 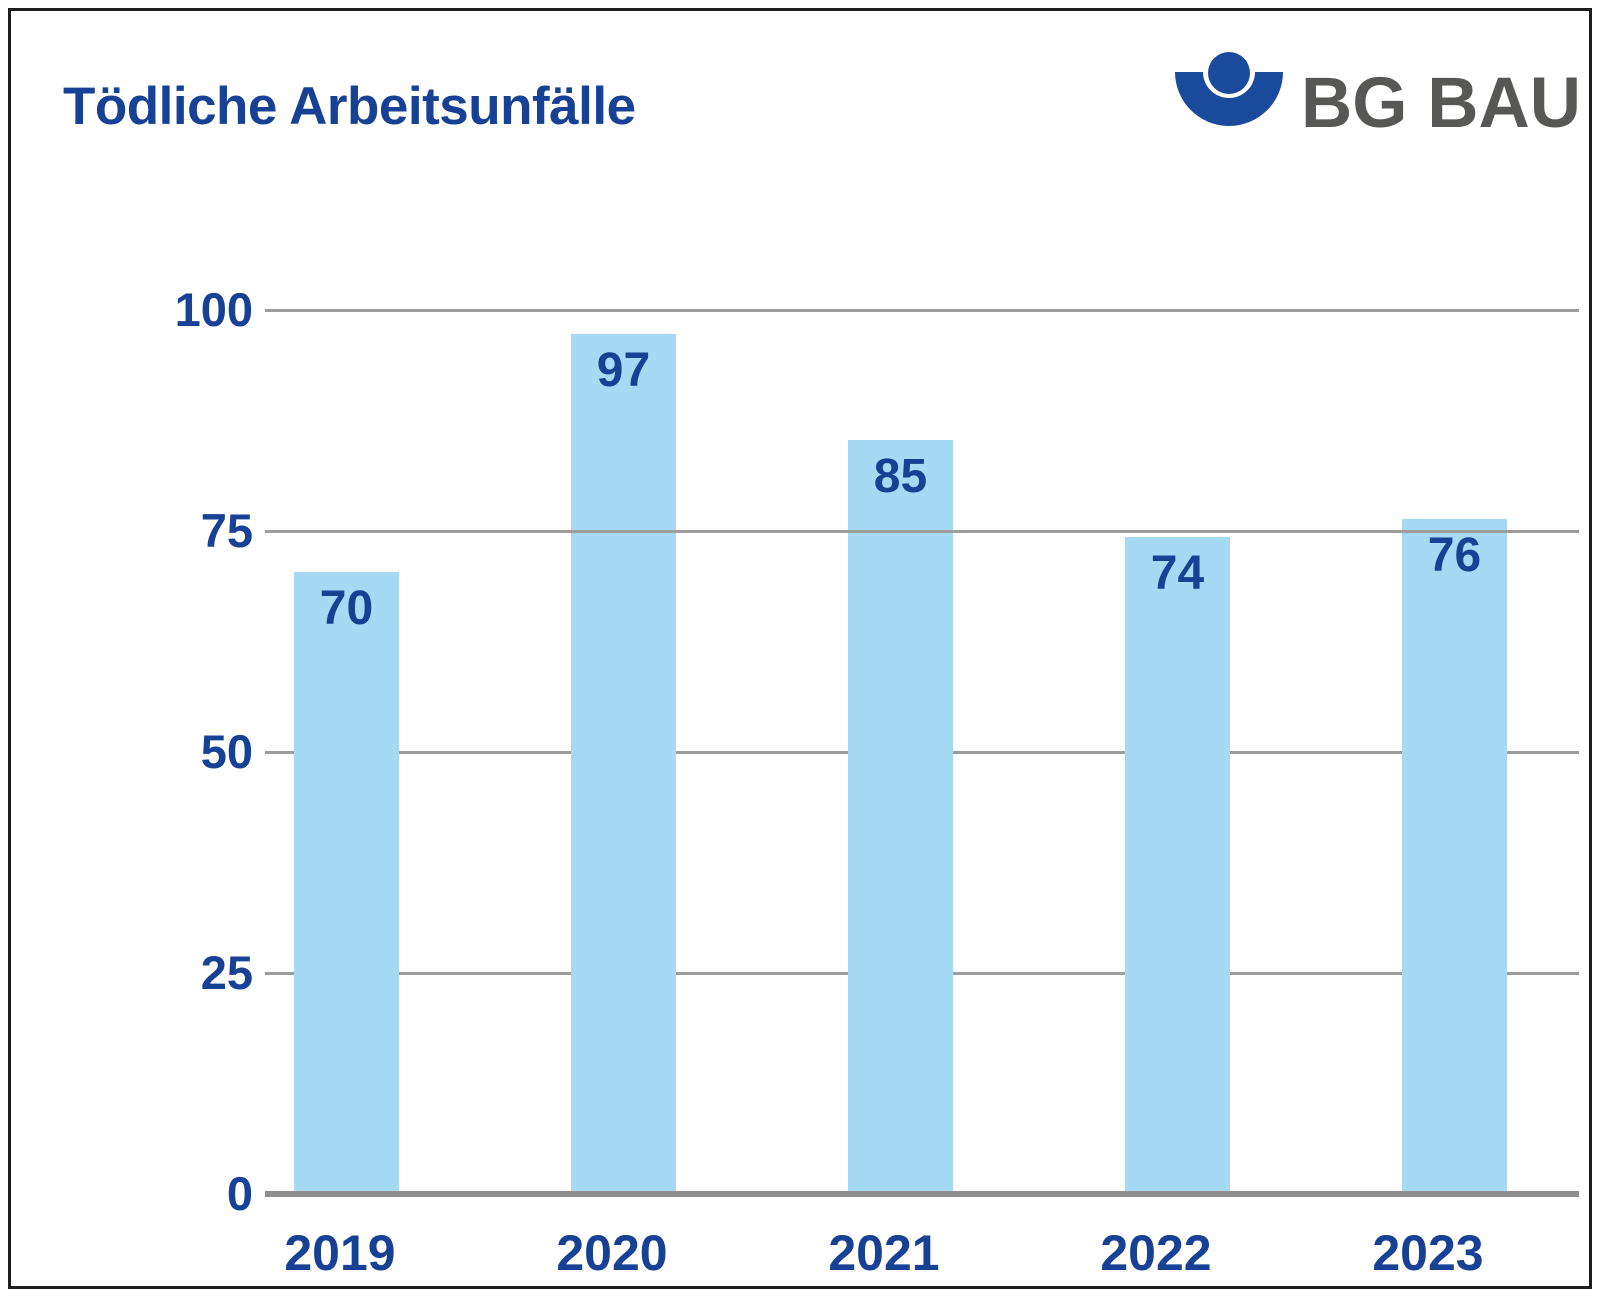 I want to click on bar-value-label-2019: 70, so click(x=346, y=608).